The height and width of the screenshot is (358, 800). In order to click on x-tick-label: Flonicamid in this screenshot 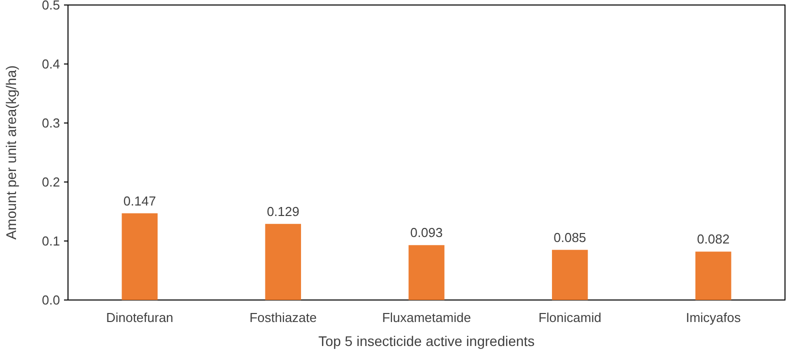, I will do `click(570, 317)`.